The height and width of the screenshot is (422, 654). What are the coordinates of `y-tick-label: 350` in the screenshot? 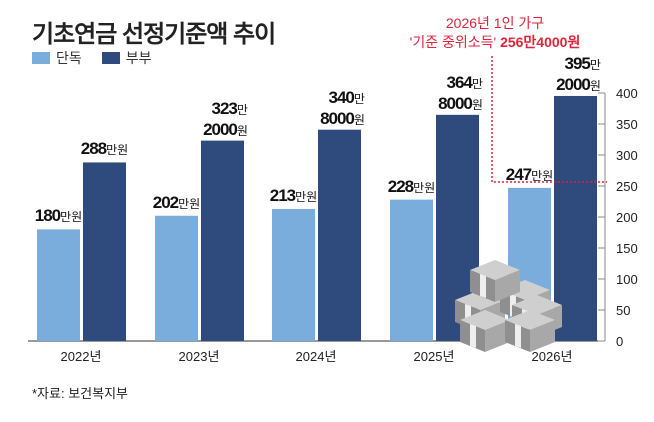 It's located at (627, 124).